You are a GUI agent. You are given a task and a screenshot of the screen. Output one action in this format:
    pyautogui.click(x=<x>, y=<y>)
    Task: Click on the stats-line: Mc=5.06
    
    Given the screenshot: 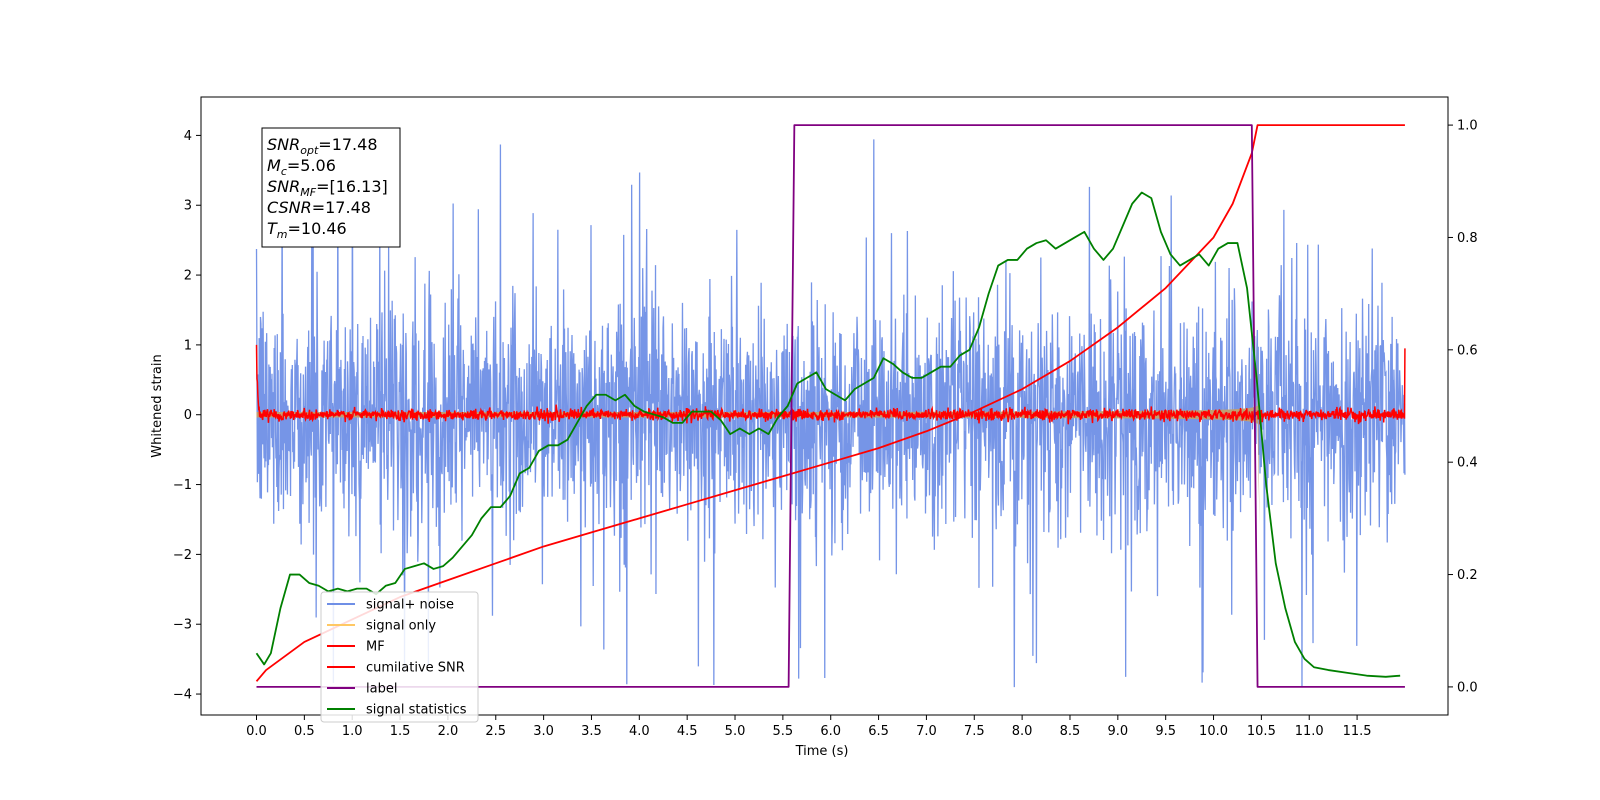 What is the action you would take?
    pyautogui.click(x=301, y=167)
    